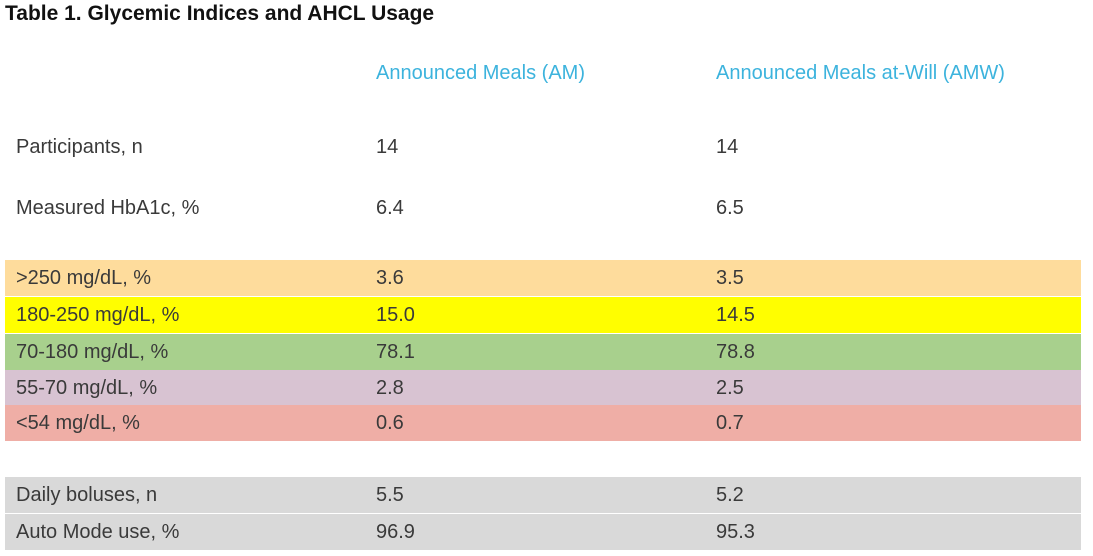 Image resolution: width=1093 pixels, height=556 pixels. I want to click on row-value-amw: 95.3, so click(735, 532).